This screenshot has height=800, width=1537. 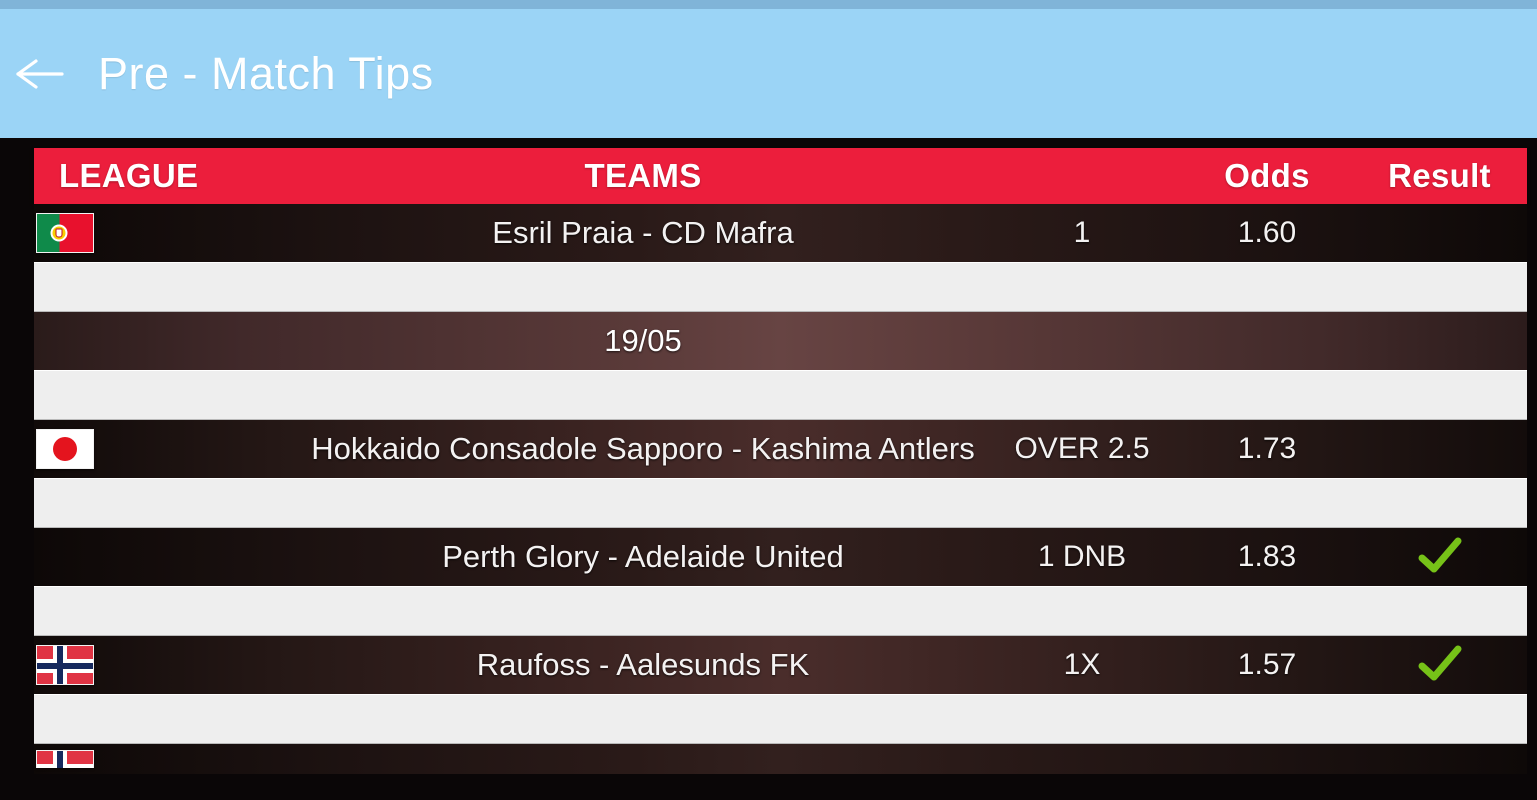 I want to click on match-pick: 1 DNB, so click(x=1082, y=556).